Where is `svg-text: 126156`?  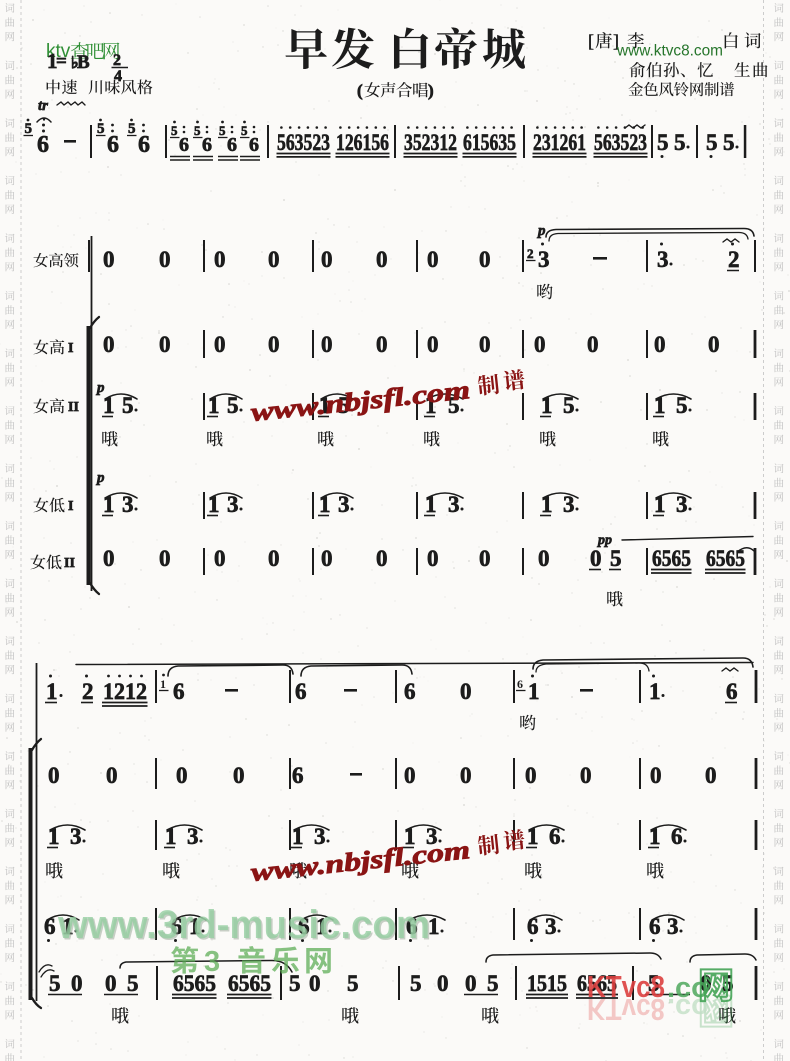
svg-text: 126156 is located at coordinates (362, 143).